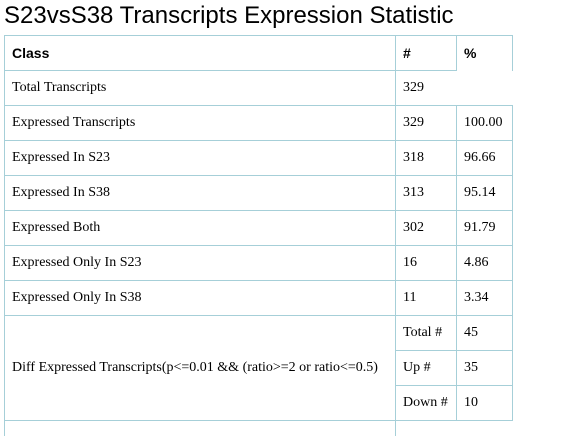 The height and width of the screenshot is (436, 567). What do you see at coordinates (426, 403) in the screenshot?
I see `diff-sub-label: Down #` at bounding box center [426, 403].